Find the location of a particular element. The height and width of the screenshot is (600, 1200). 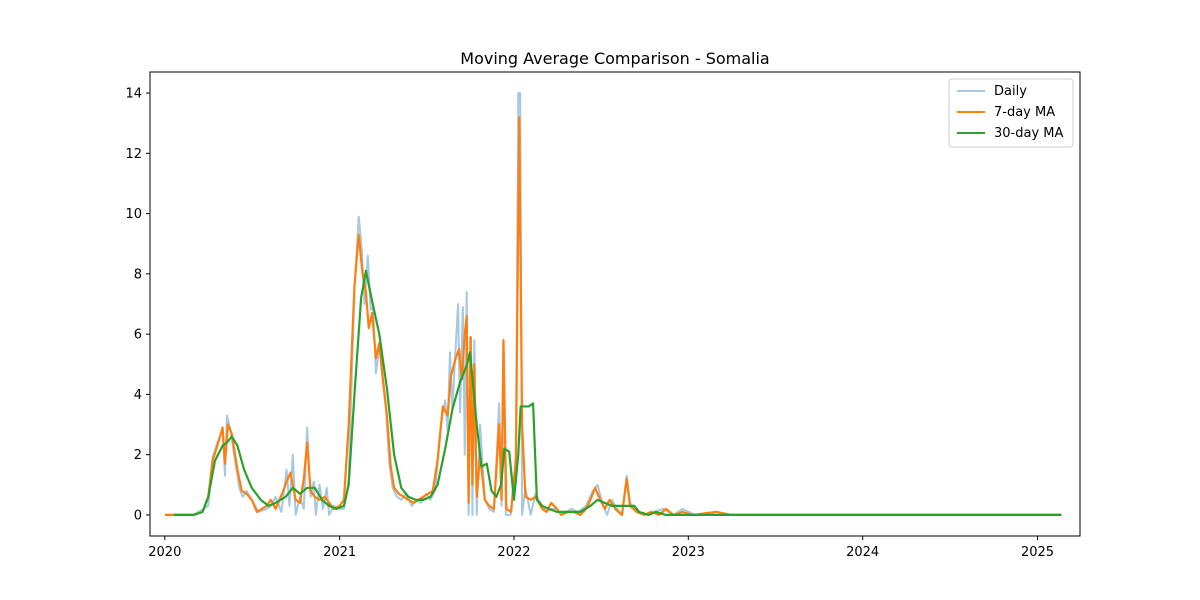

y-tick-label: 4 is located at coordinates (138, 395).